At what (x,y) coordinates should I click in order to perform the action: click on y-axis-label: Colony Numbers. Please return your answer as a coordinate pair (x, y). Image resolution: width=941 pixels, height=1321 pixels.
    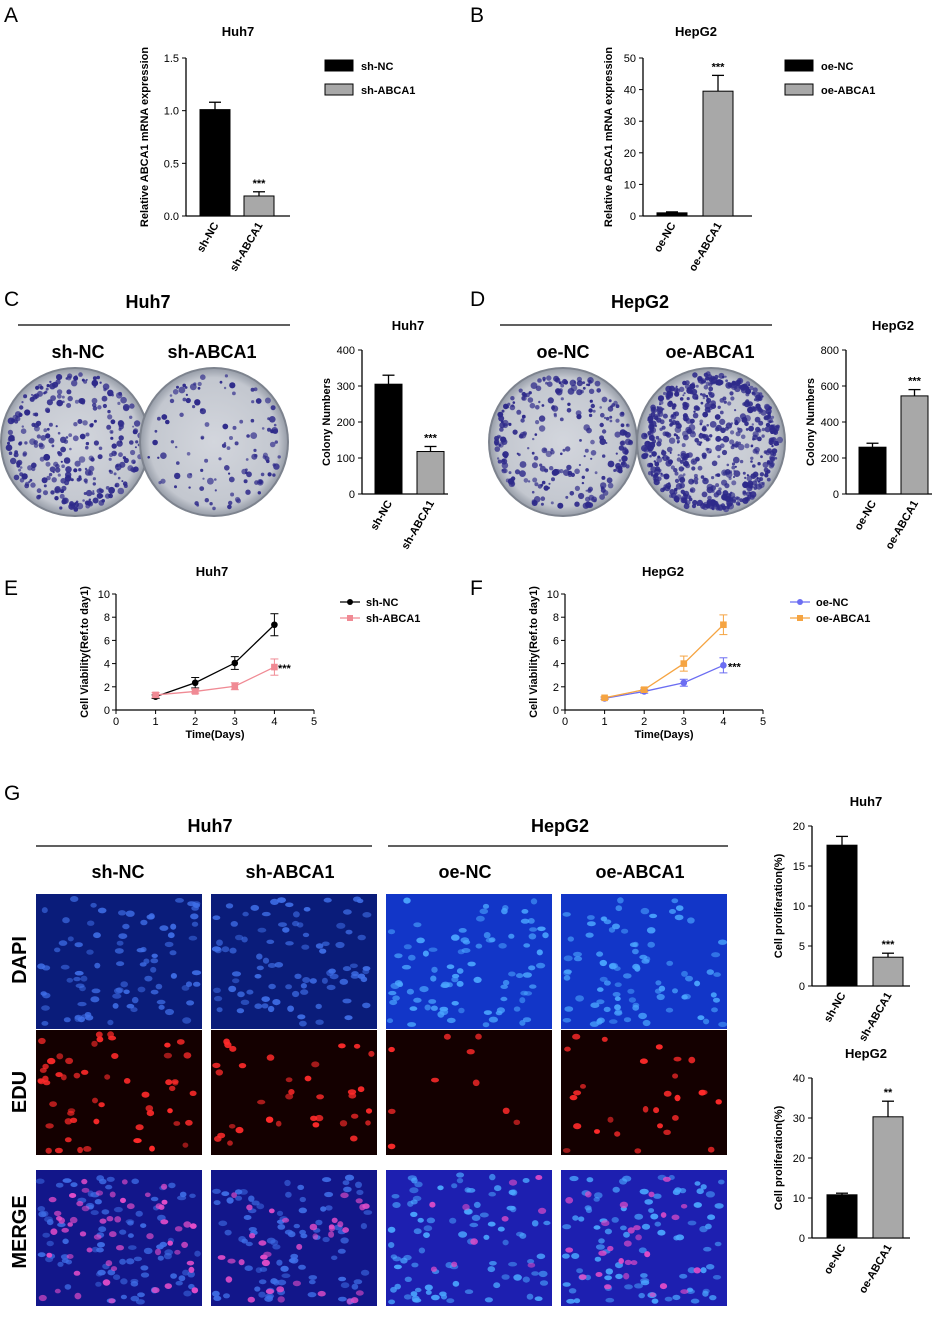
    Looking at the image, I should click on (811, 422).